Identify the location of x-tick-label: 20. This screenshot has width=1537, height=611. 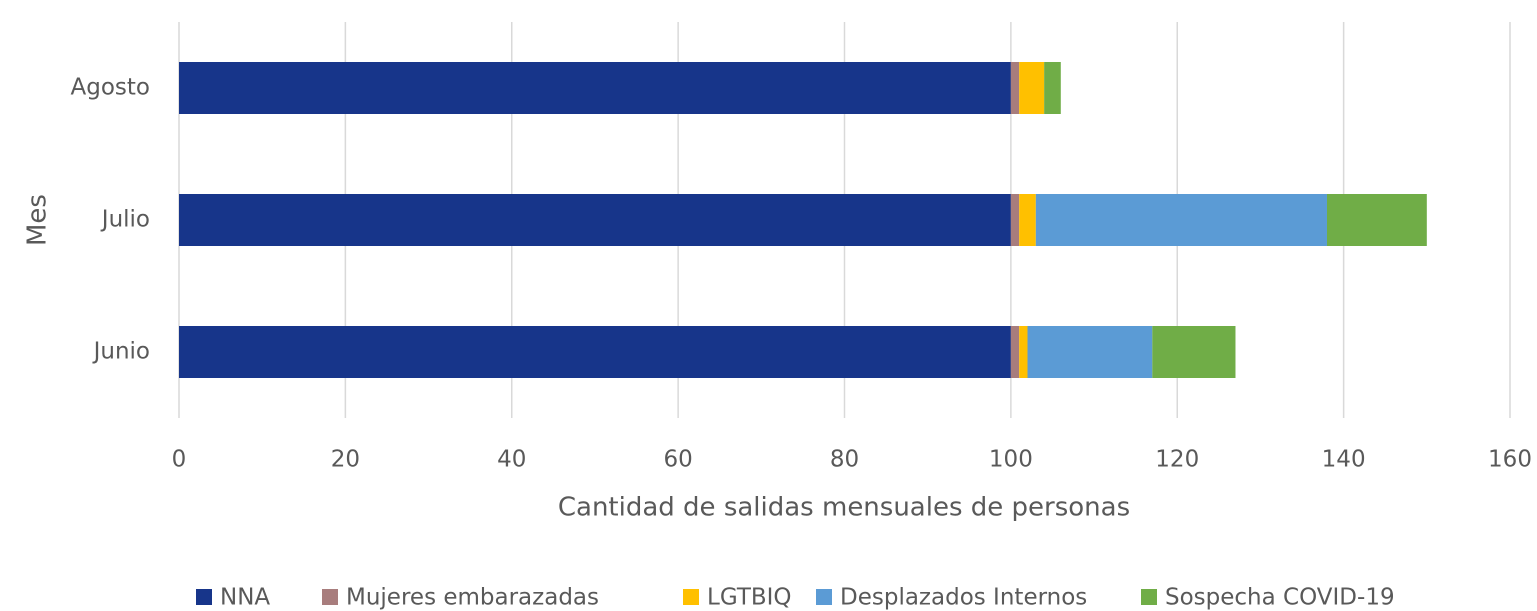
(345, 460).